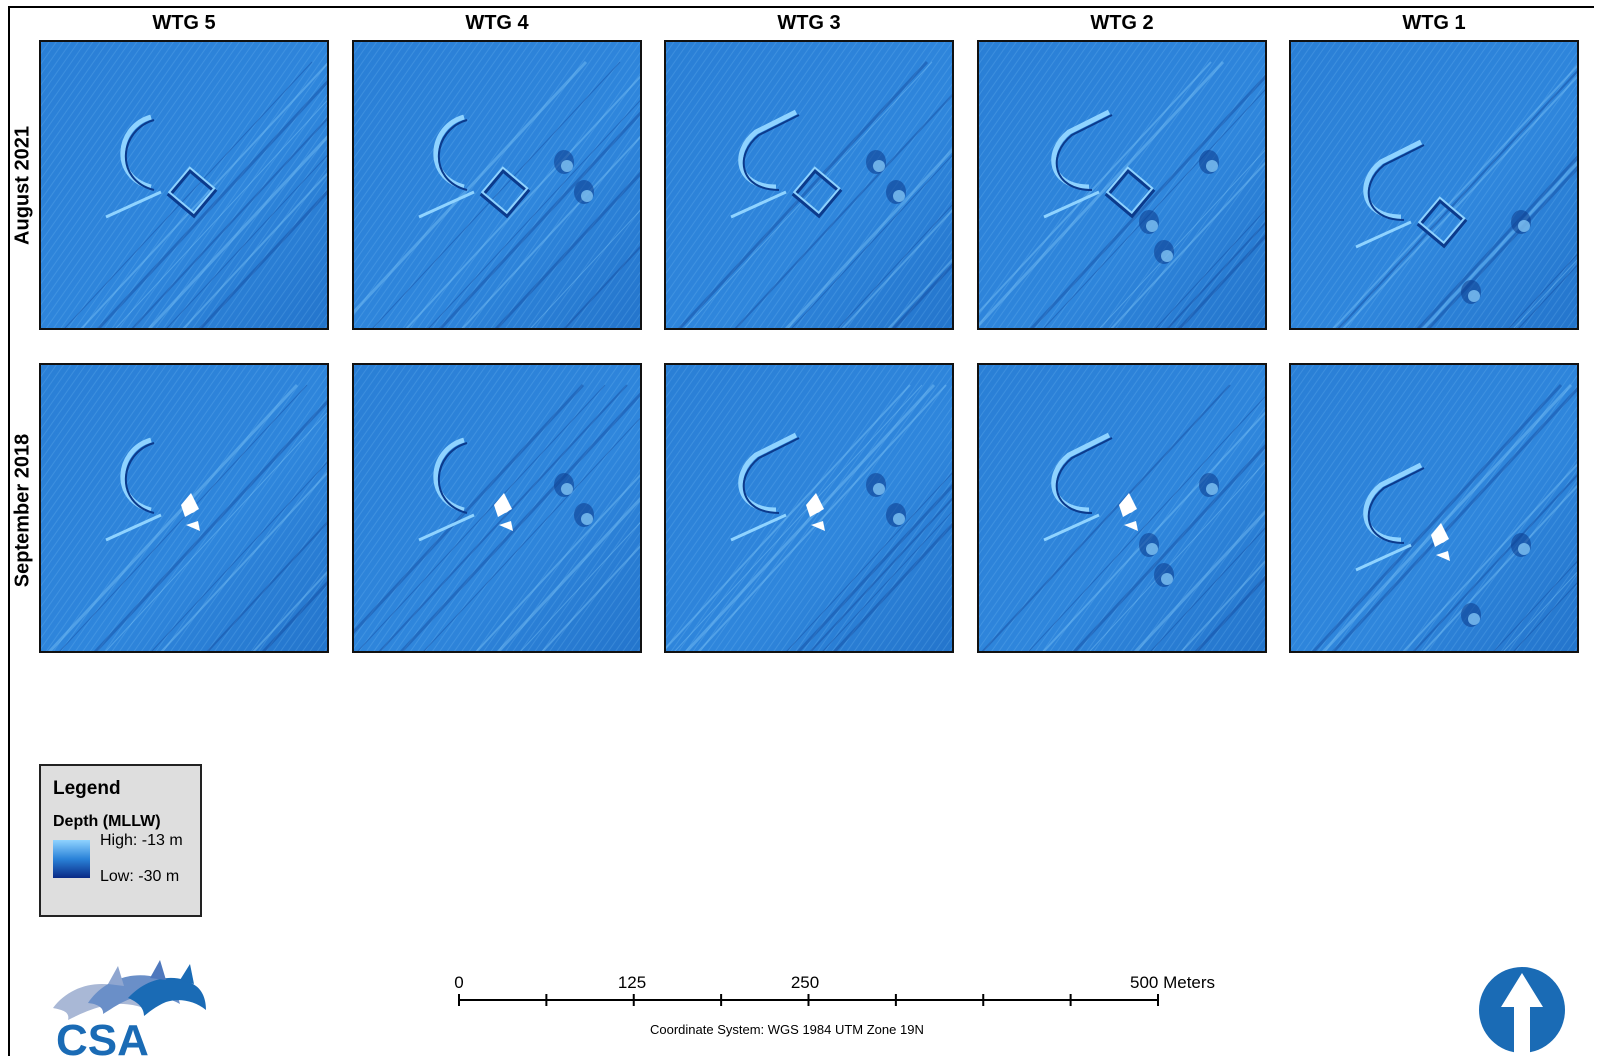 This screenshot has width=1600, height=1063. I want to click on csa-logo: CSA, so click(129, 1009).